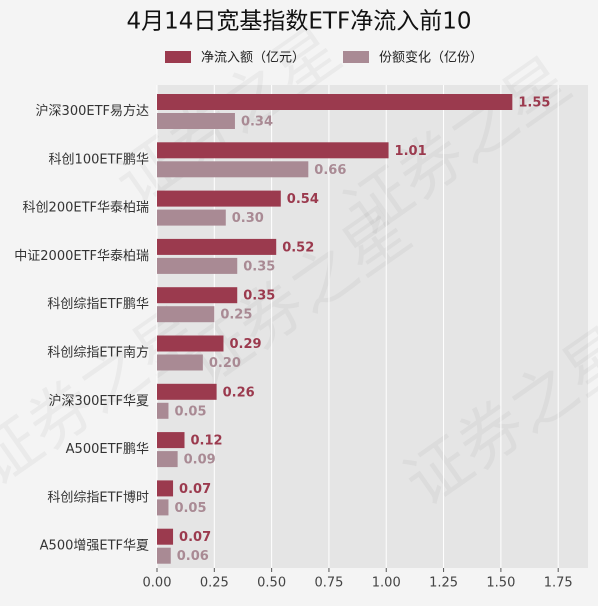 The height and width of the screenshot is (606, 598). What do you see at coordinates (330, 170) in the screenshot?
I see `data-label: 0.66` at bounding box center [330, 170].